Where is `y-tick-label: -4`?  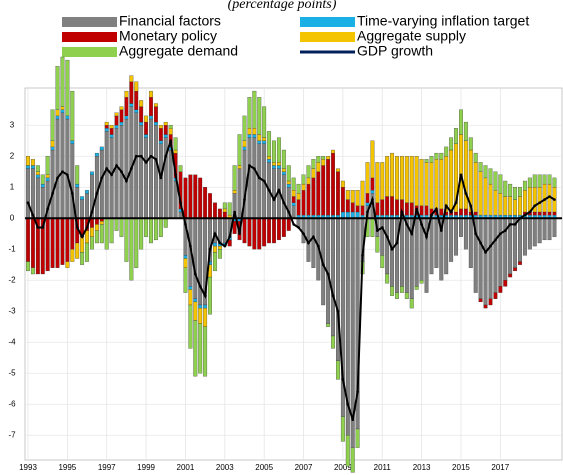 y-tick-label: -4 is located at coordinates (12, 341).